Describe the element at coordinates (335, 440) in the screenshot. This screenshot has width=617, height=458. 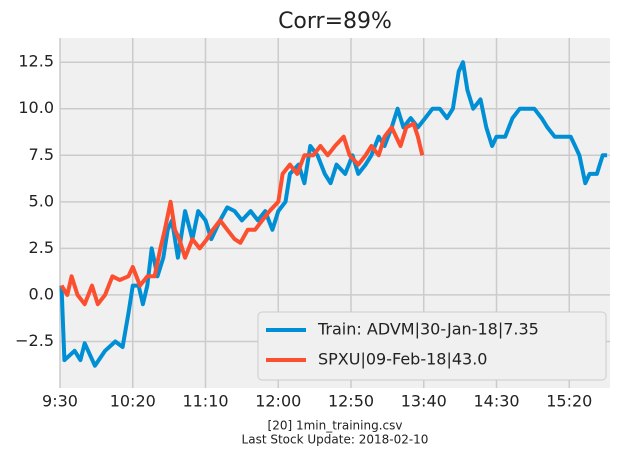
I see `annotation: Last Stock Update: 2018-02-10` at that location.